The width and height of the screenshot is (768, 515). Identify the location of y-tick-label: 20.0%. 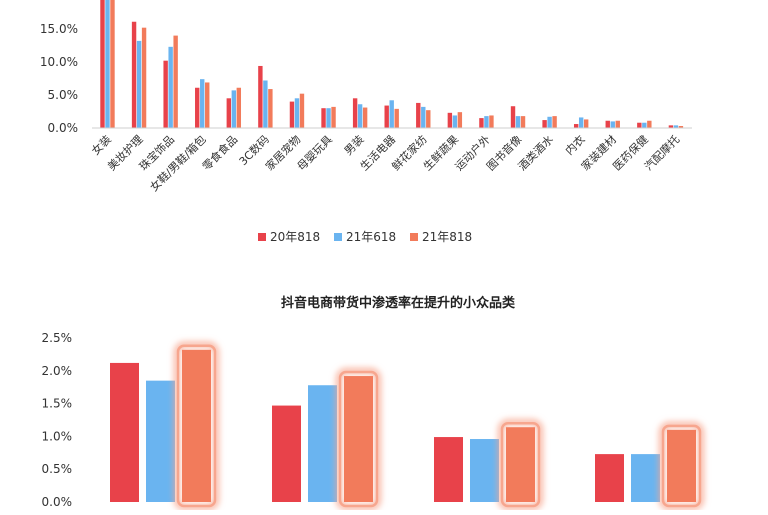
(59, 1).